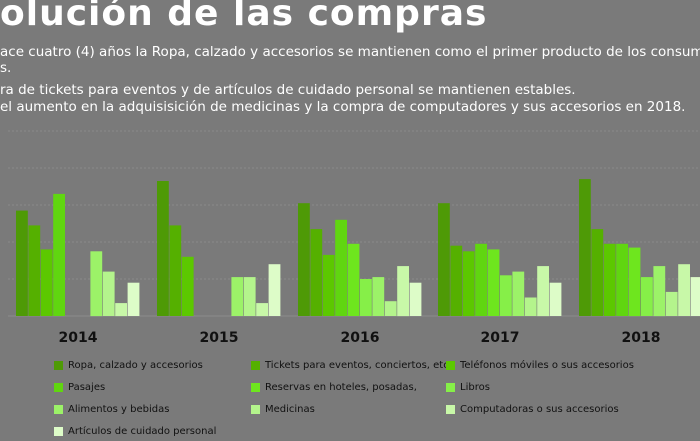 This screenshot has width=700, height=441. Describe the element at coordinates (244, 17) in the screenshot. I see `page-title: olución de las compras` at that location.